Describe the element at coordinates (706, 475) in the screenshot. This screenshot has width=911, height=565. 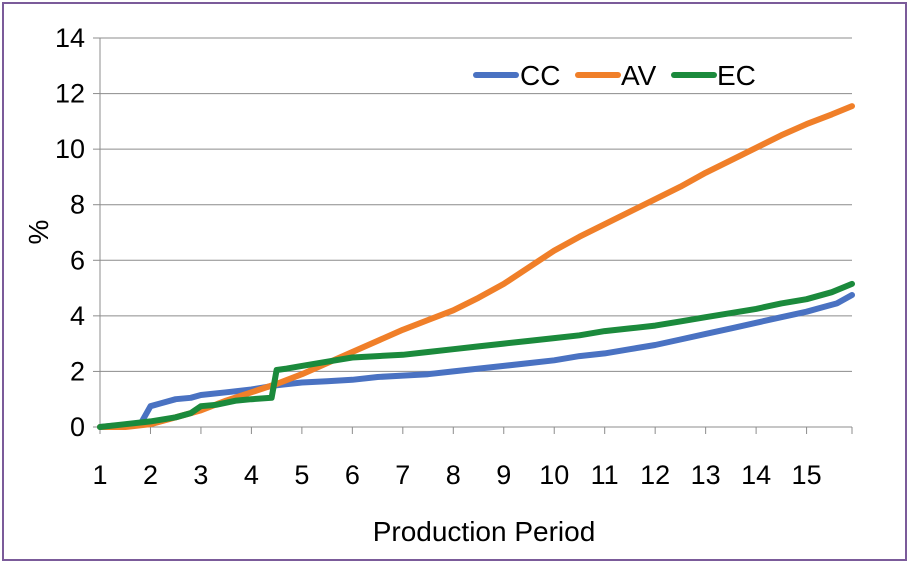
I see `x-tick-label: 13` at that location.